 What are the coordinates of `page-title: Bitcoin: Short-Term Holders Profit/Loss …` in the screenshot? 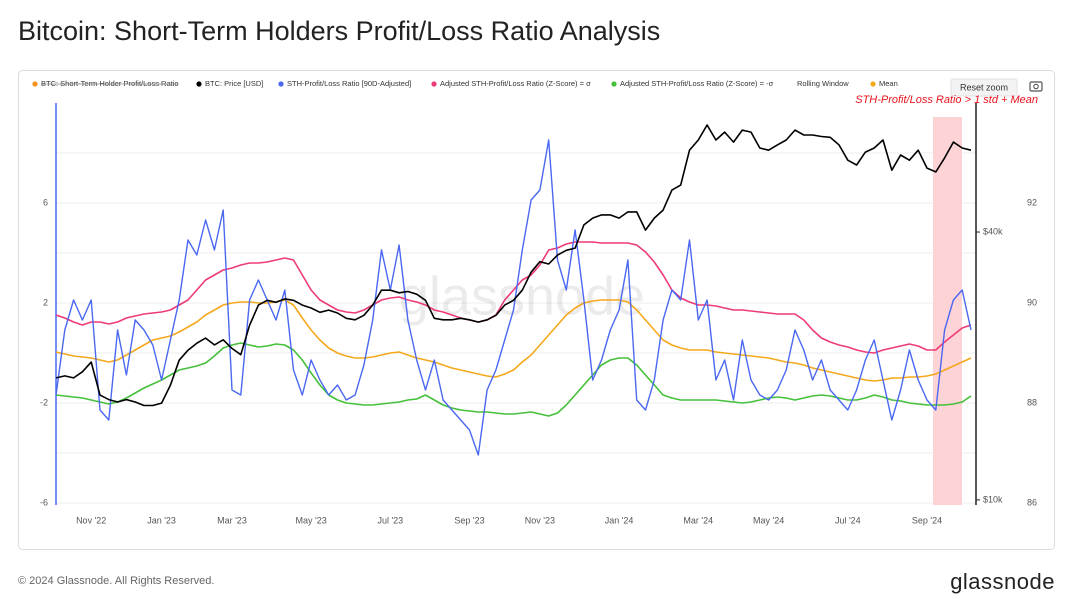 It's located at (339, 31).